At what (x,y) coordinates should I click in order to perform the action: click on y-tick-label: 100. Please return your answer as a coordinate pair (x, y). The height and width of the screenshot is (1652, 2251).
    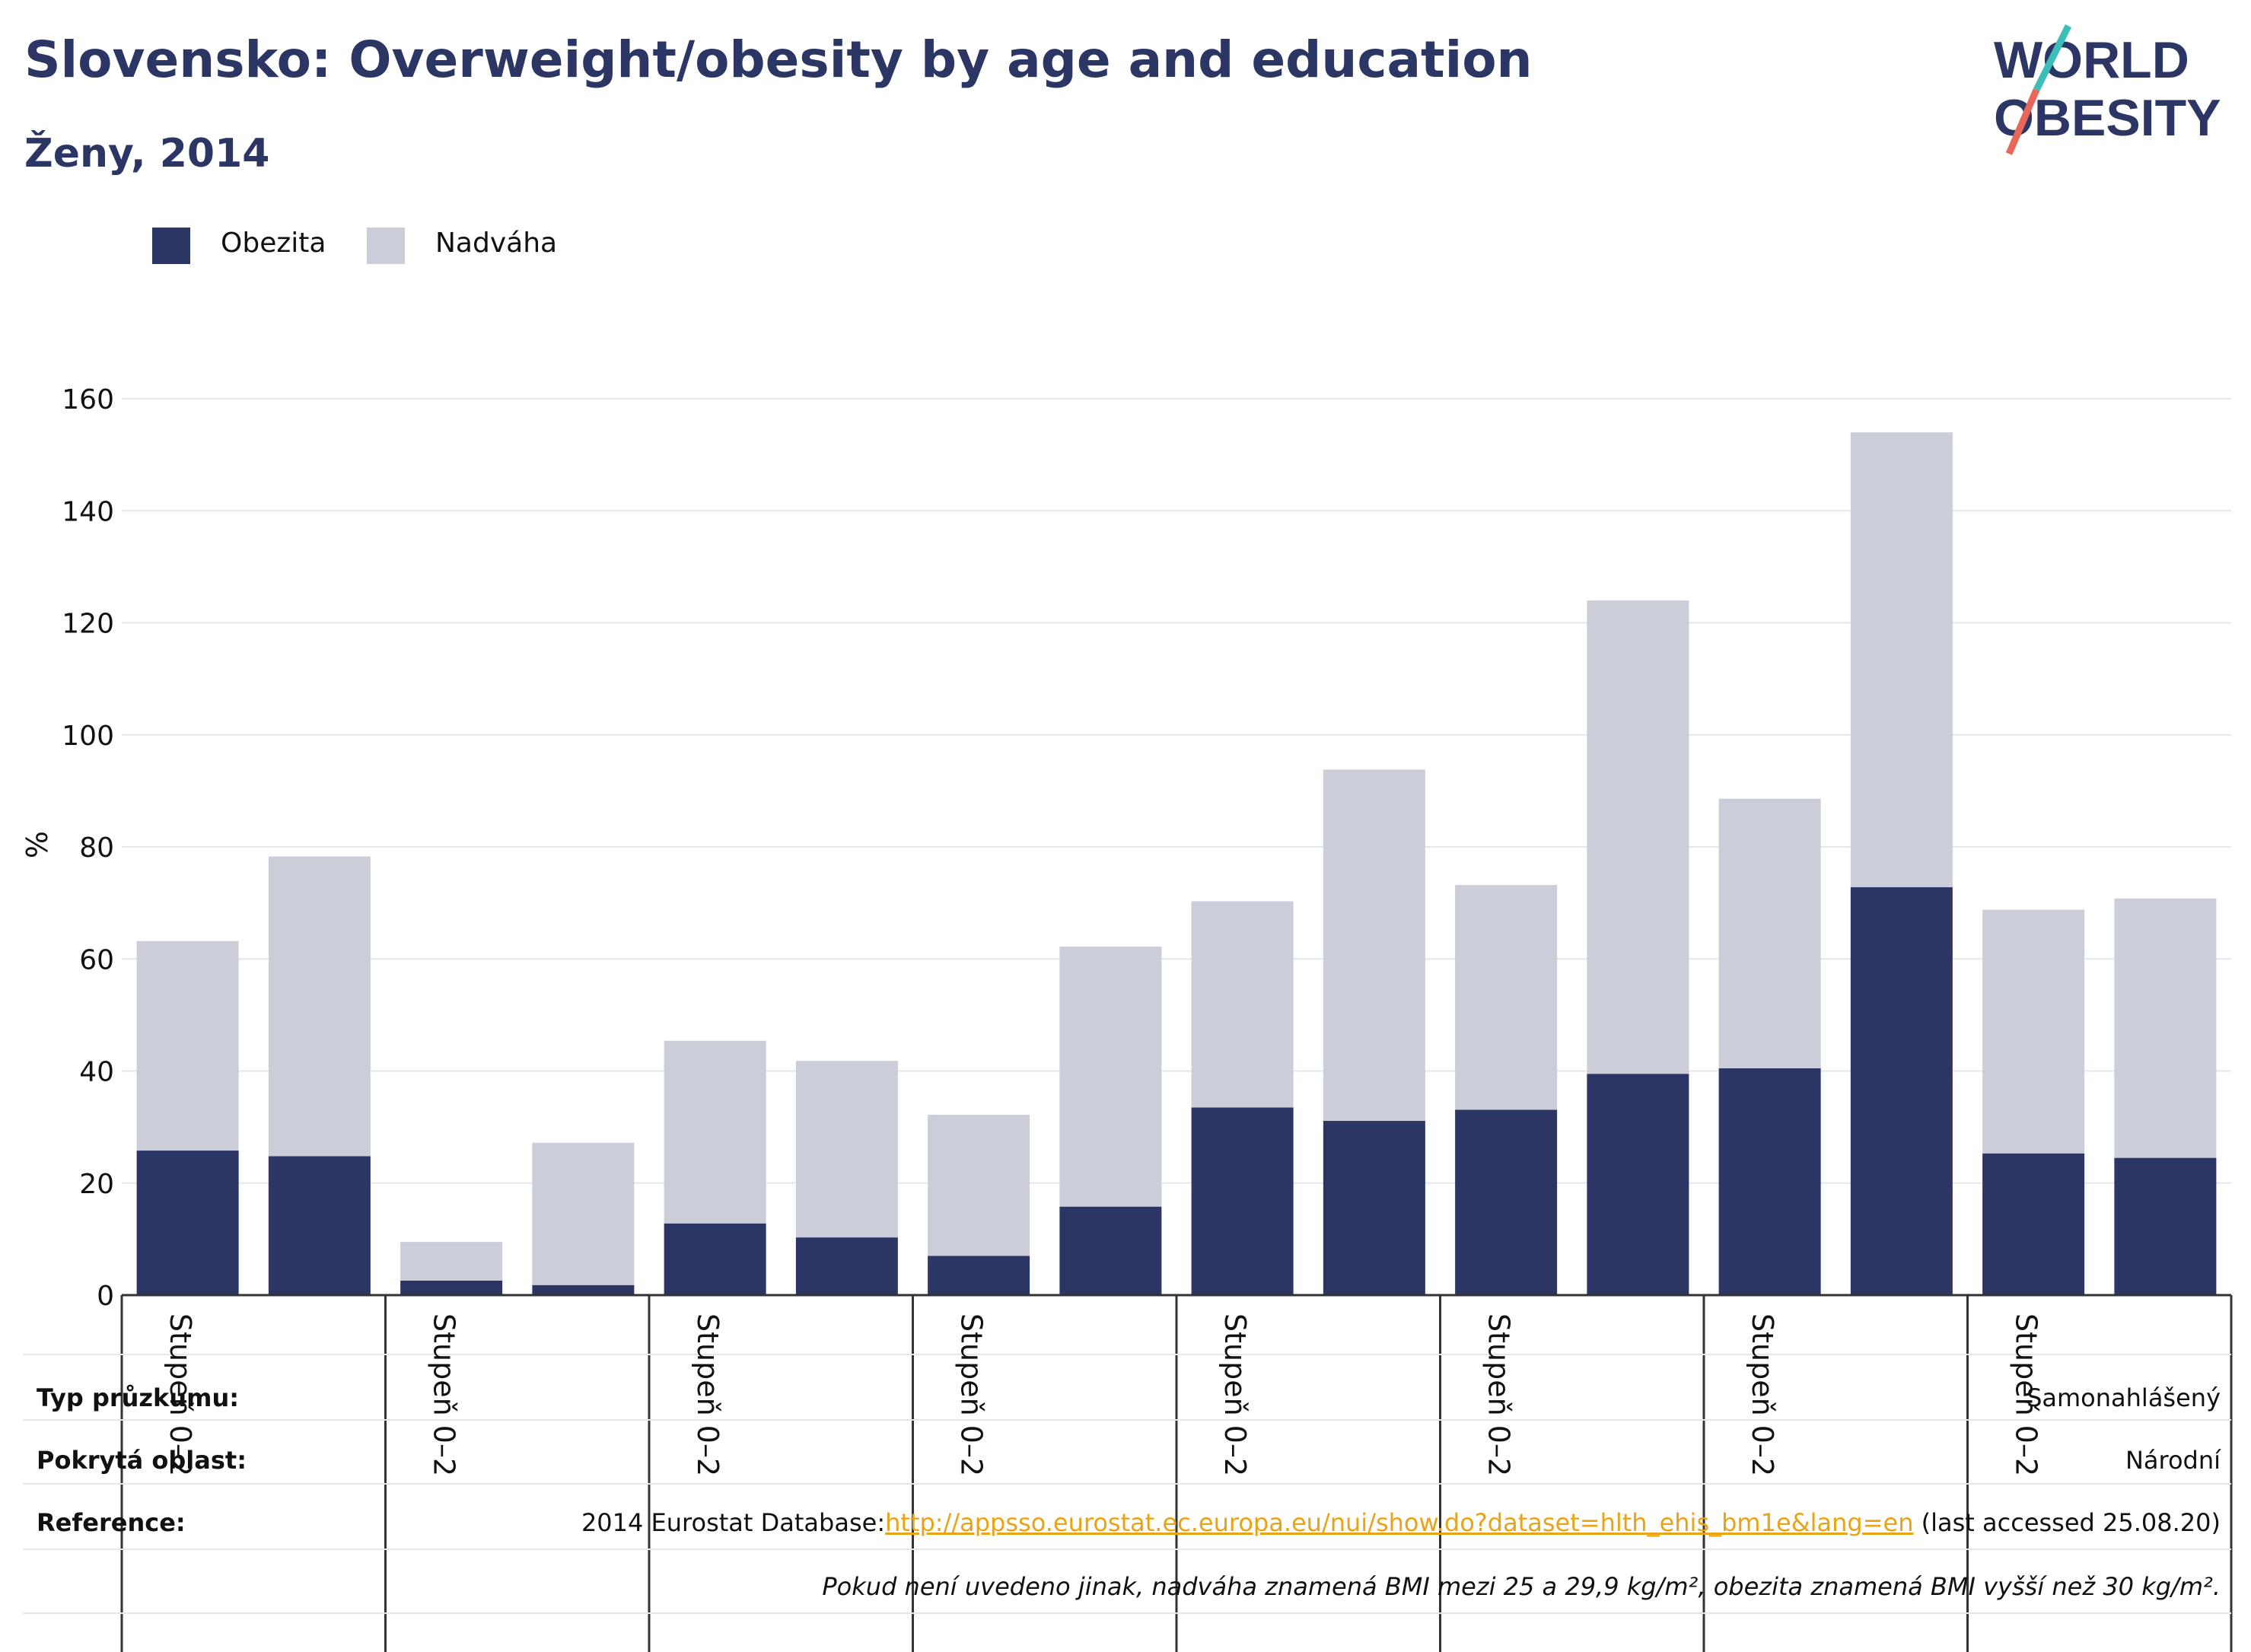
    Looking at the image, I should click on (88, 736).